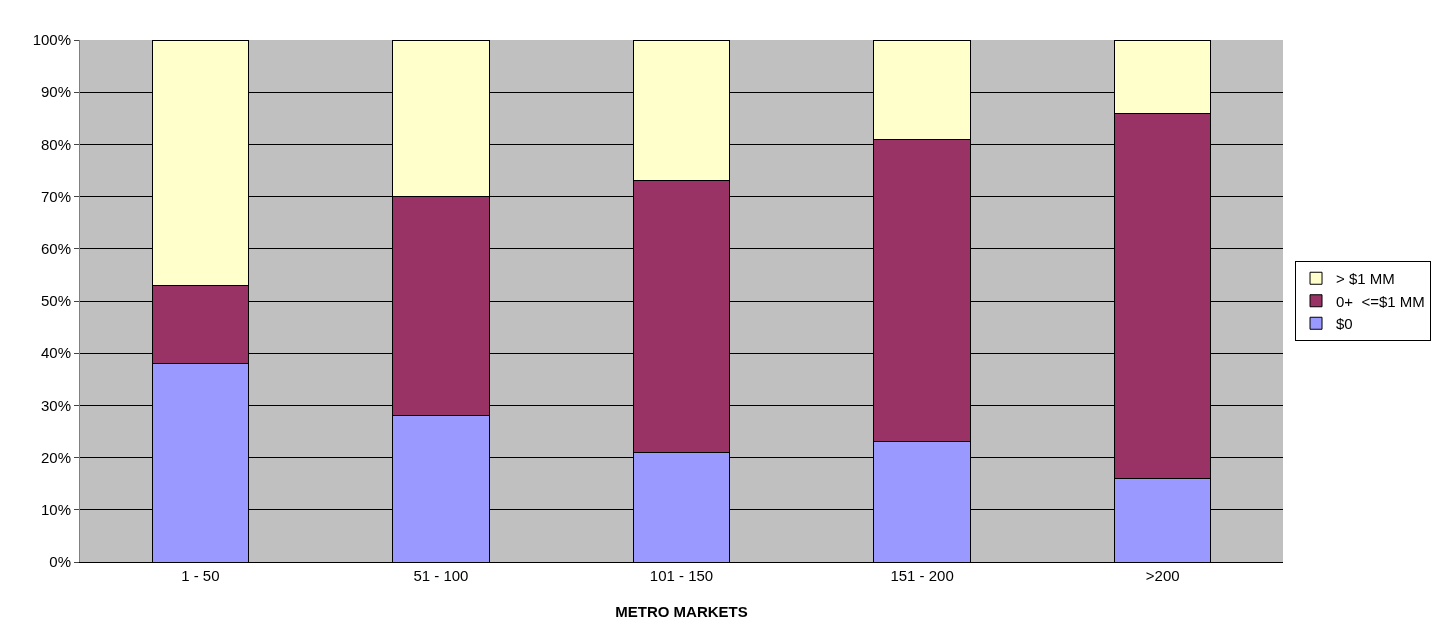 This screenshot has width=1443, height=642. What do you see at coordinates (681, 575) in the screenshot?
I see `x-tick-label: 101 - 150` at bounding box center [681, 575].